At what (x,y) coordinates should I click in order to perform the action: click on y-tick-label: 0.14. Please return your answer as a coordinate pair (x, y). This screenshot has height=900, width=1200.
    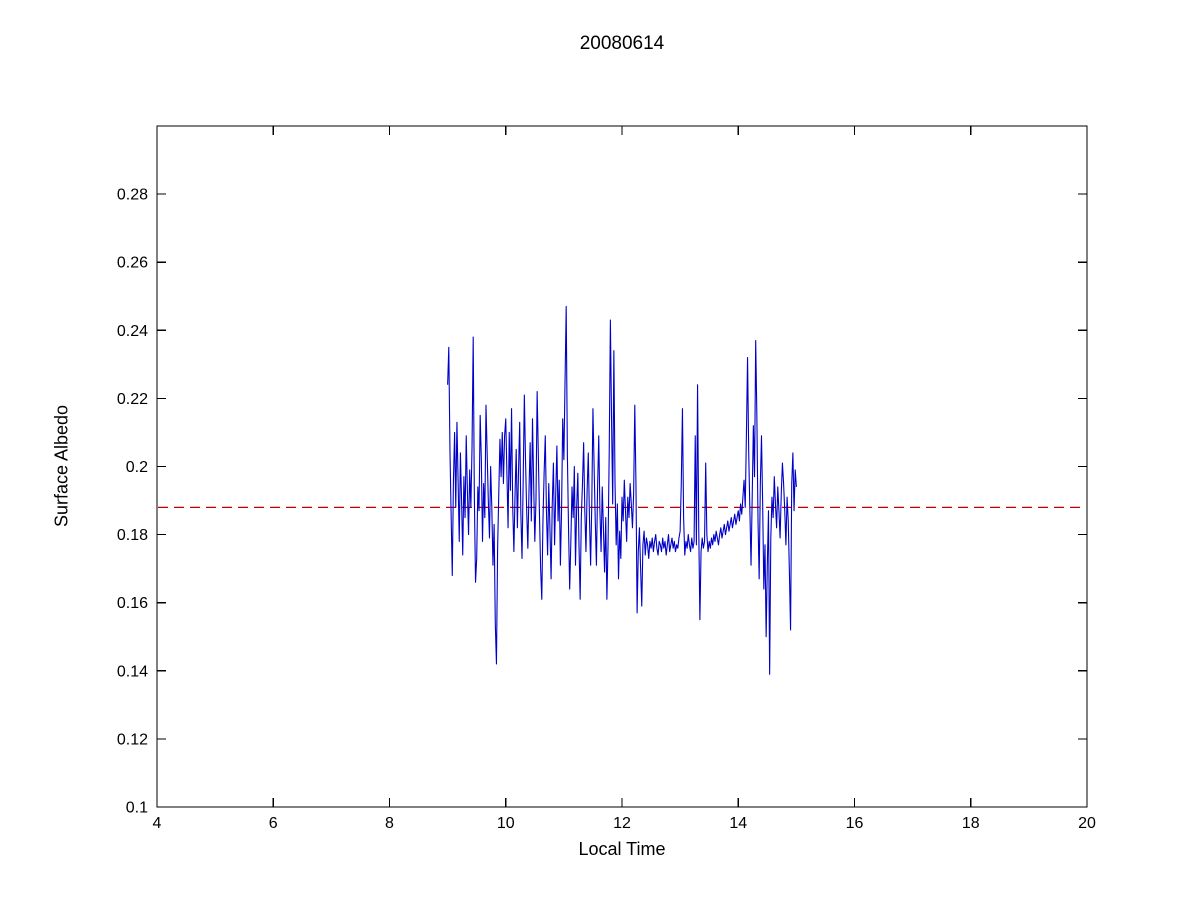
    Looking at the image, I should click on (132, 671).